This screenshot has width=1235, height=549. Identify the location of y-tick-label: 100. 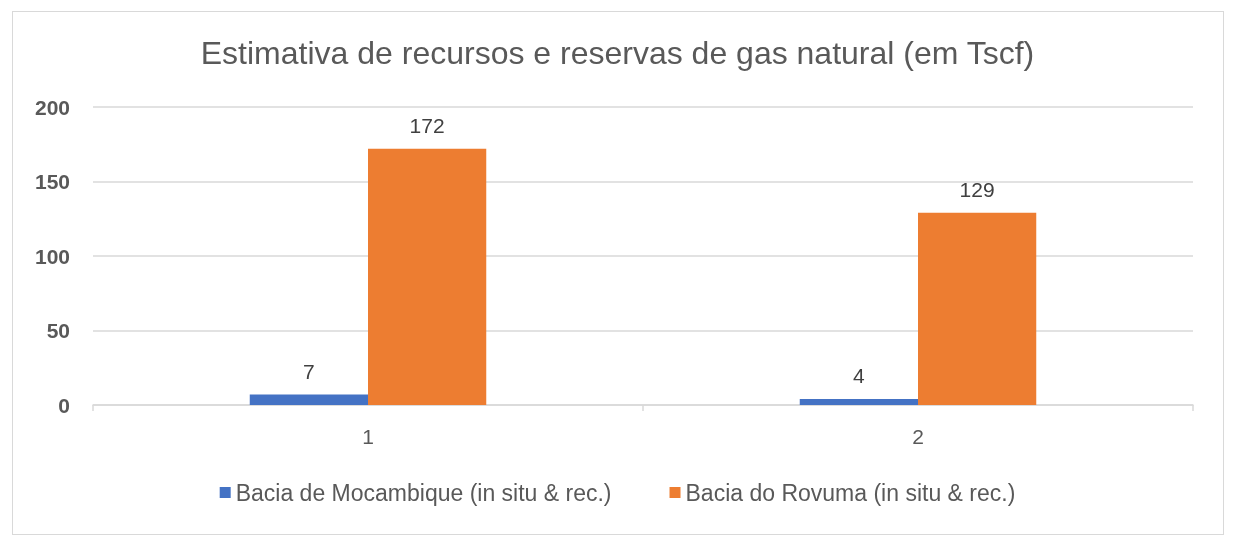
(52, 256).